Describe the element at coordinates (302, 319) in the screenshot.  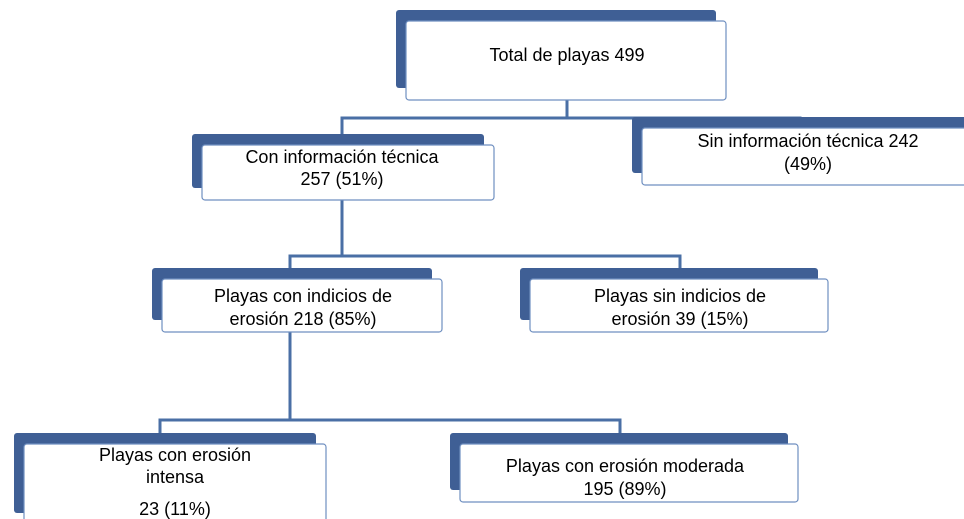
I see `node-label: erosión 218 (85%)` at that location.